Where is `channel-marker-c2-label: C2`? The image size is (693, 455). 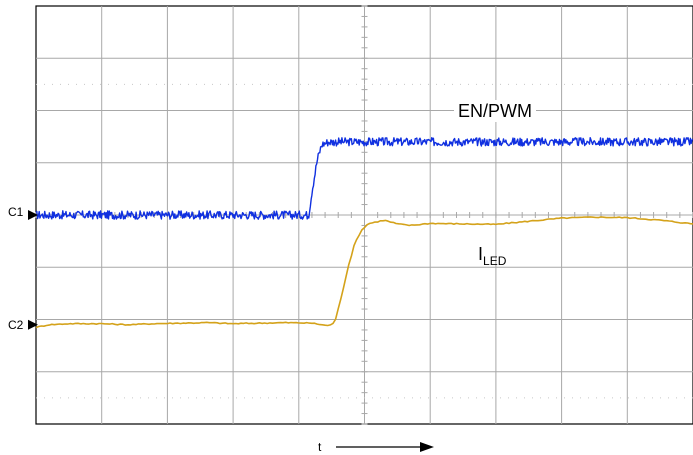 channel-marker-c2-label: C2 is located at coordinates (16, 325).